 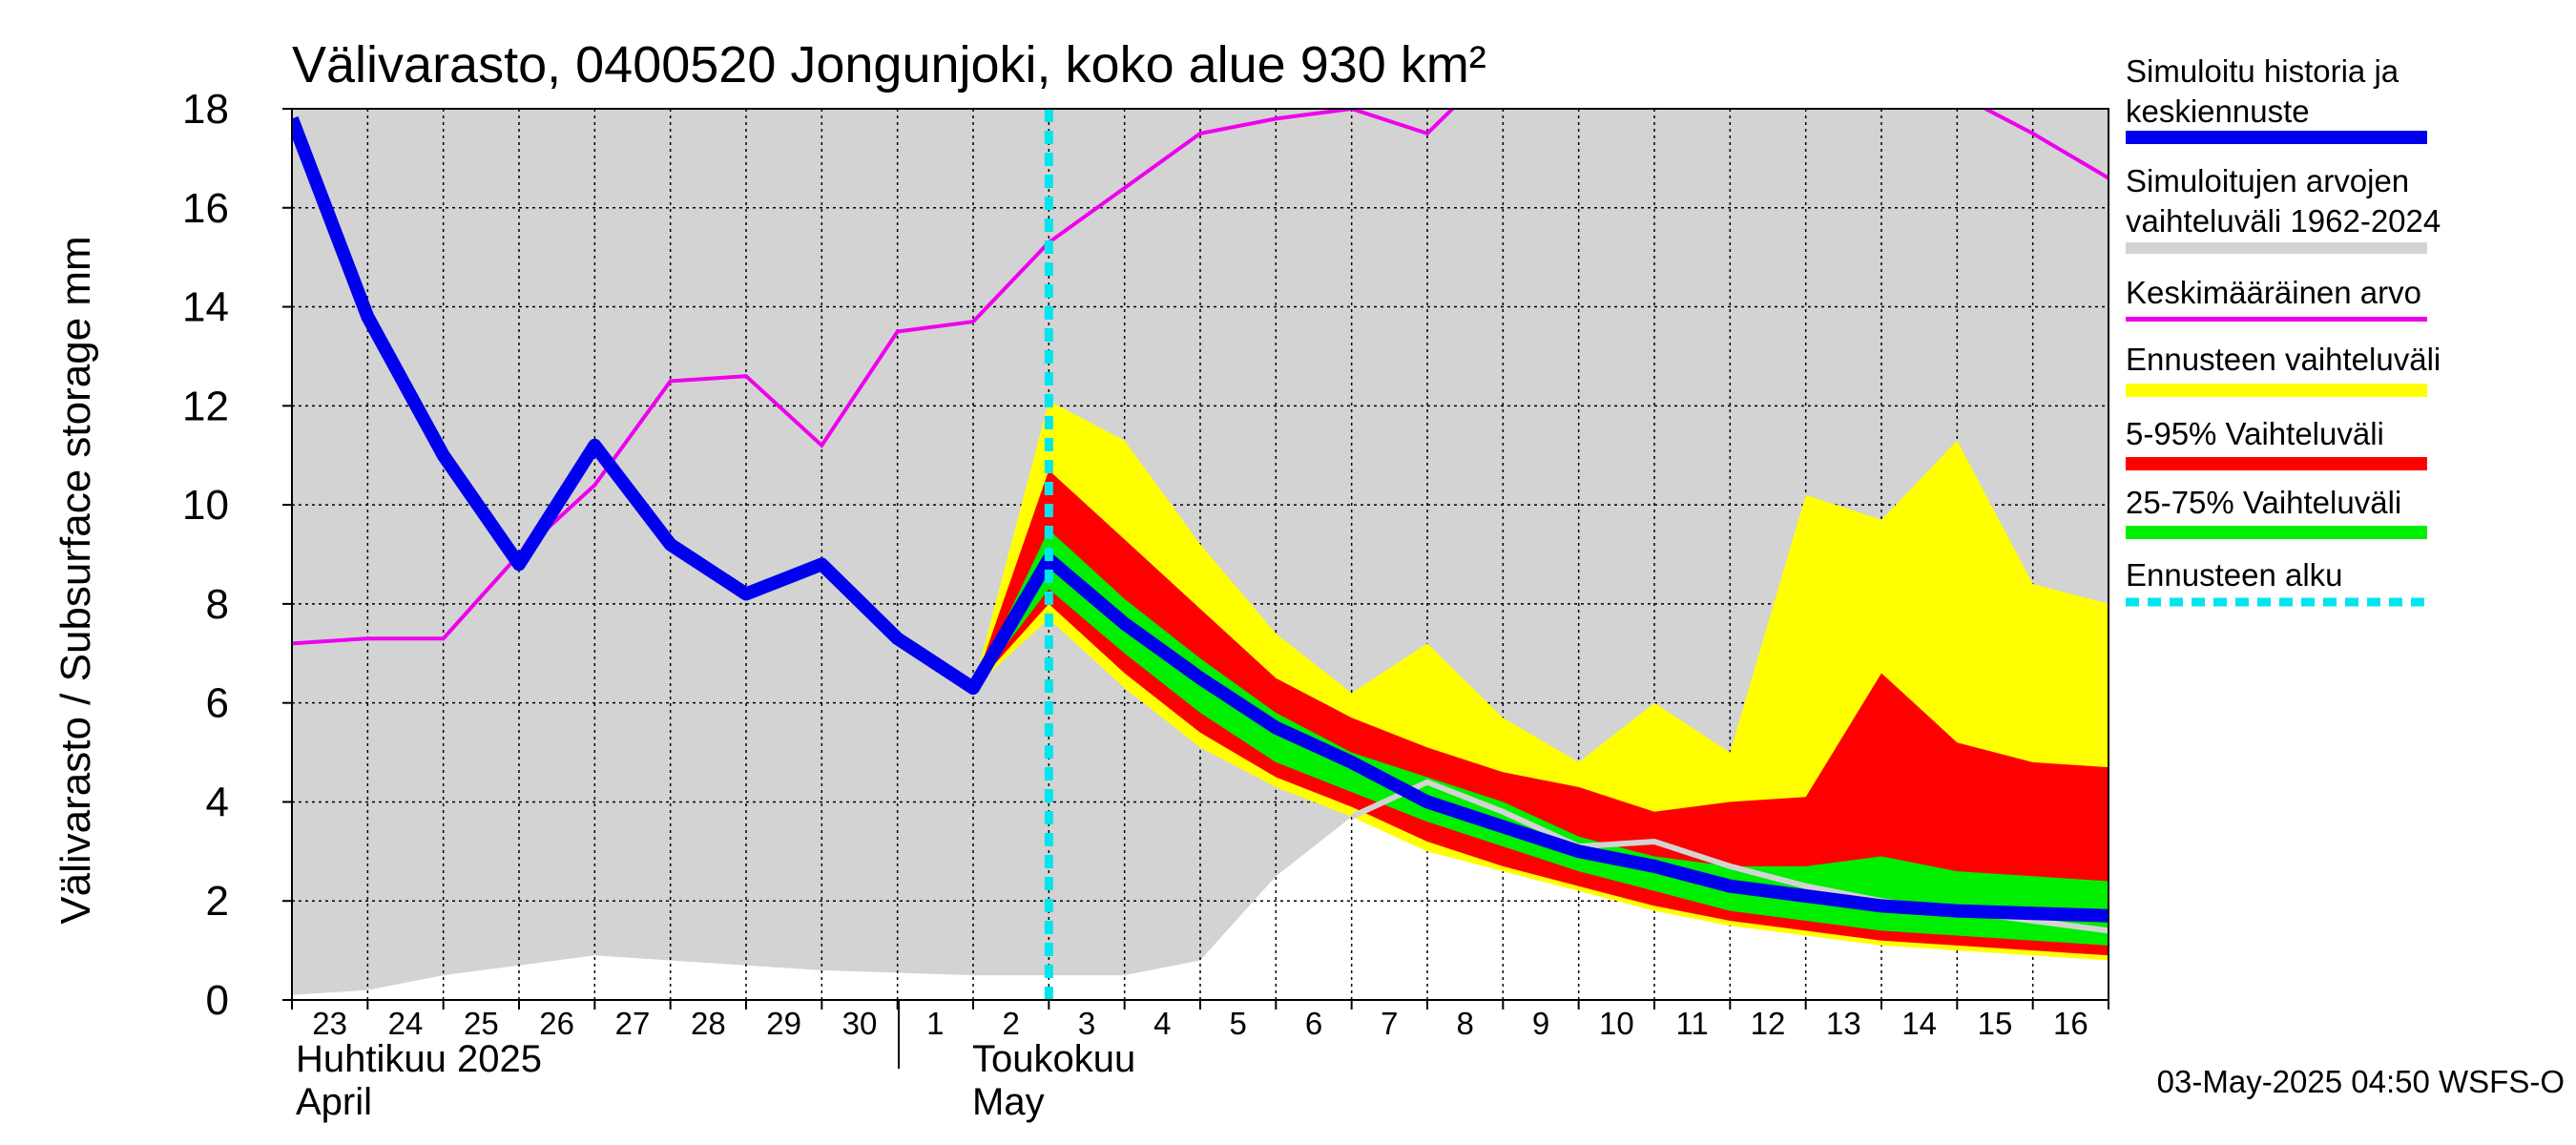 I want to click on legend-swatch-forecast-range, so click(x=2276, y=391).